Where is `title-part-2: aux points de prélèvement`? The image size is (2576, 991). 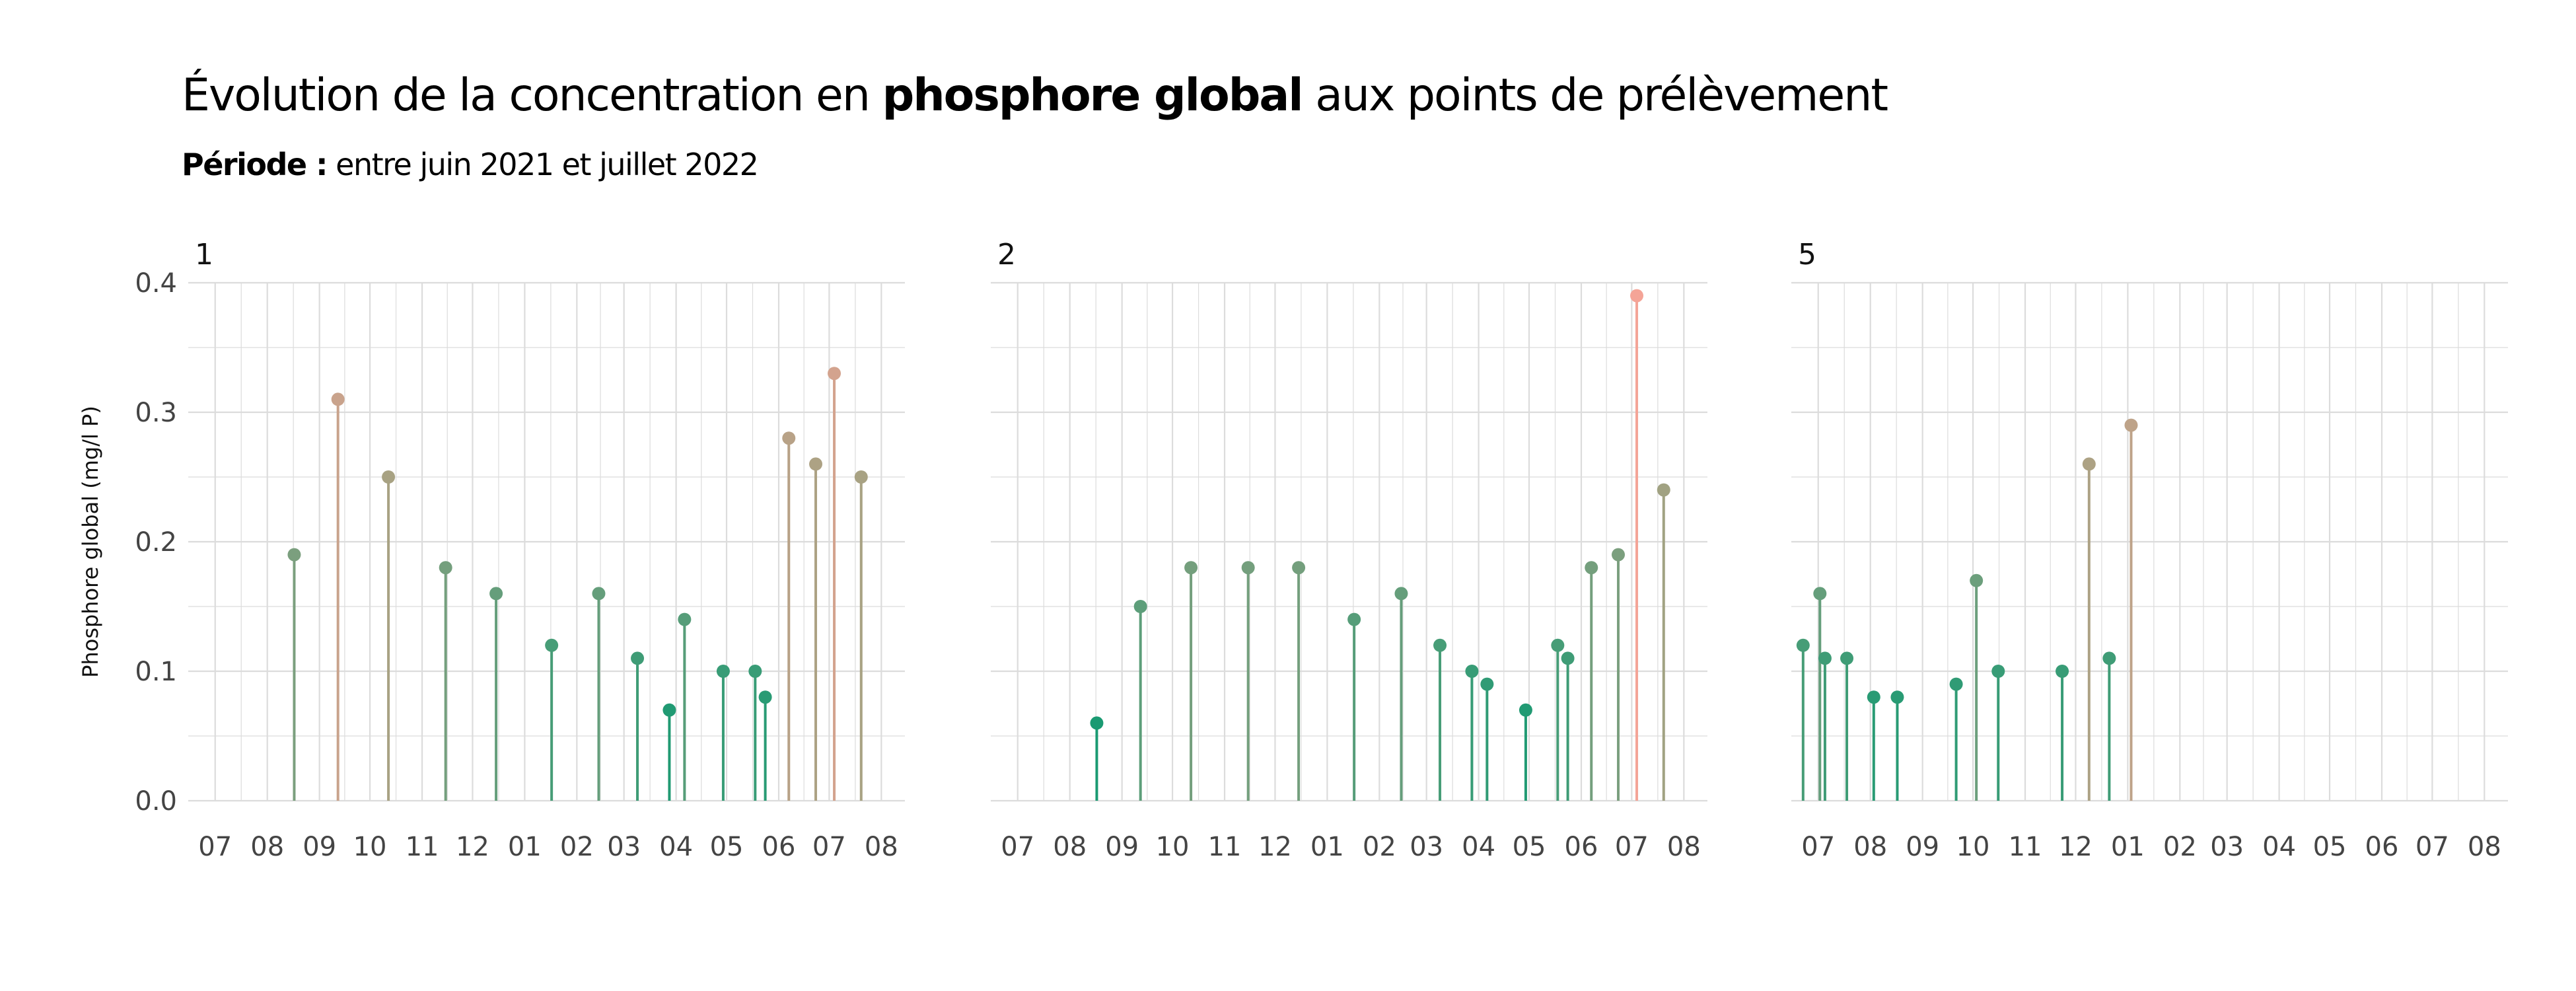 title-part-2: aux points de prélèvement is located at coordinates (1595, 95).